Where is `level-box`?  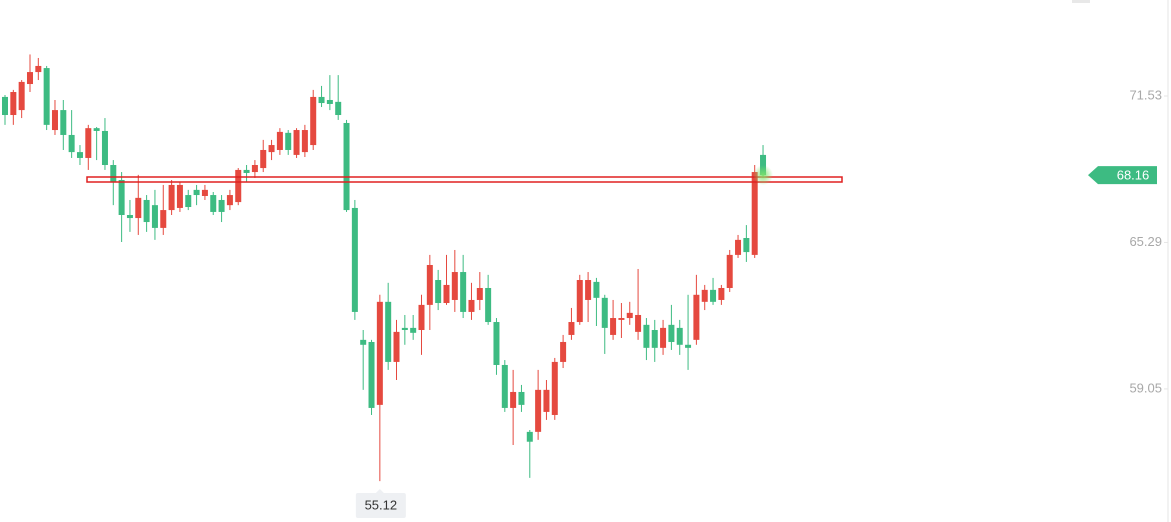
level-box is located at coordinates (464, 179).